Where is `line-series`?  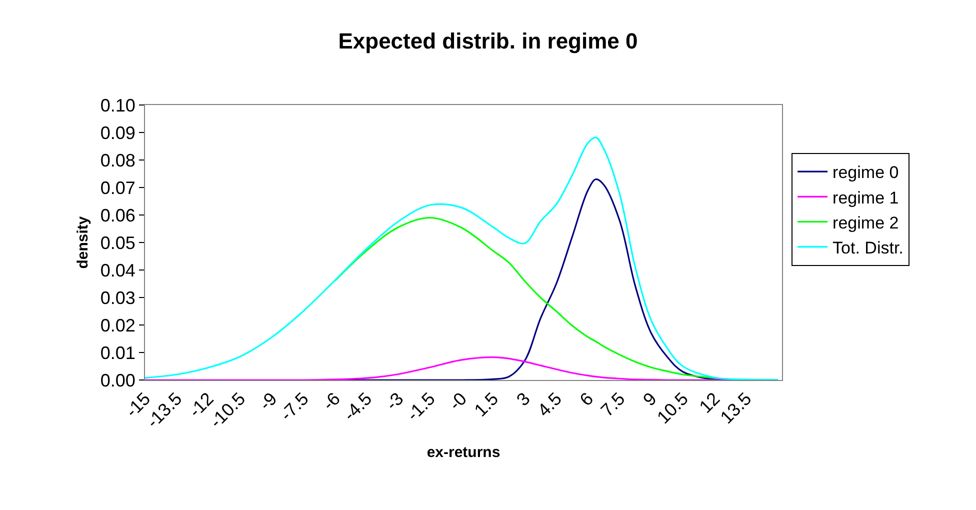 line-series is located at coordinates (525, 297).